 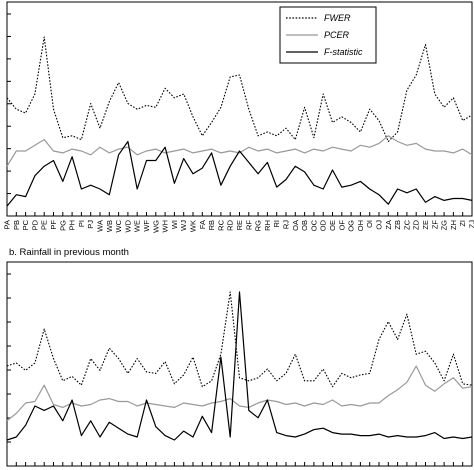 What do you see at coordinates (341, 225) in the screenshot?
I see `x-tick-label: OF` at bounding box center [341, 225].